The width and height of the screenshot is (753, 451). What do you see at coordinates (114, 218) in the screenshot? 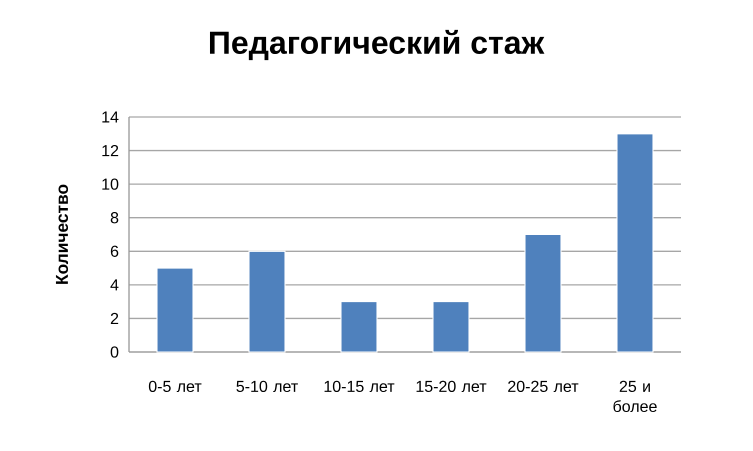
I see `y-tick-label: 8` at bounding box center [114, 218].